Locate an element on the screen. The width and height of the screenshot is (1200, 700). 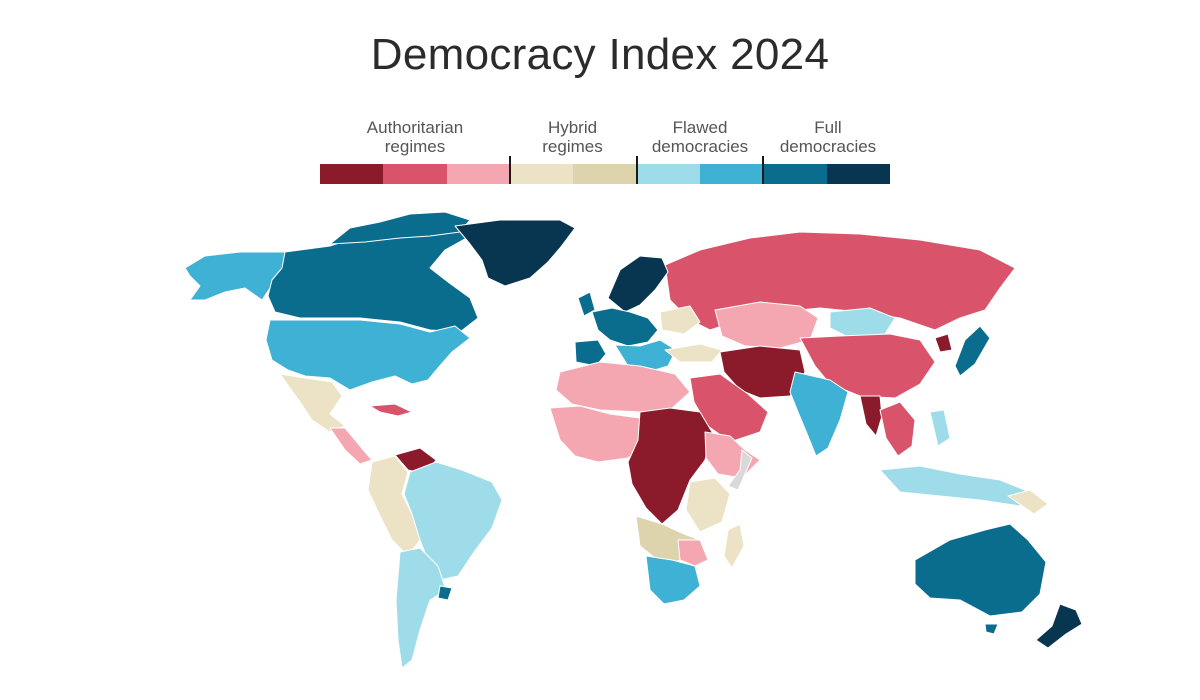
region-horn-of-africa is located at coordinates (732, 455).